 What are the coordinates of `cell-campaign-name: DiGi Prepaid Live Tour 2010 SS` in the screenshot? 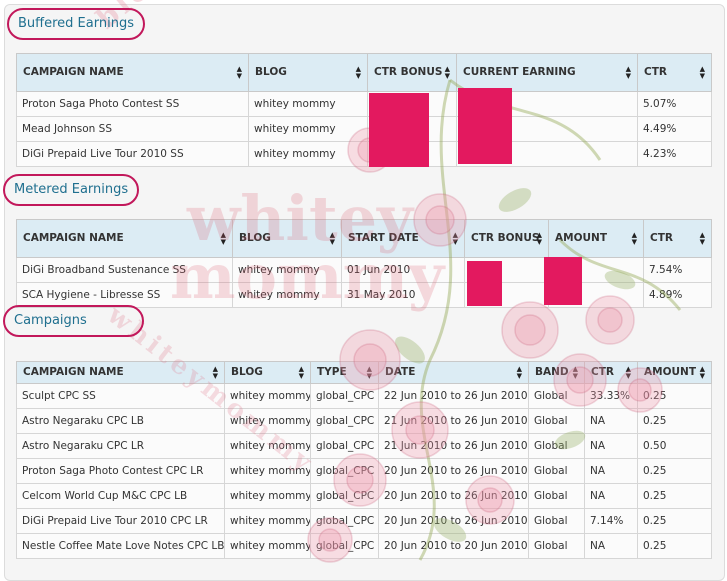 It's located at (132, 154).